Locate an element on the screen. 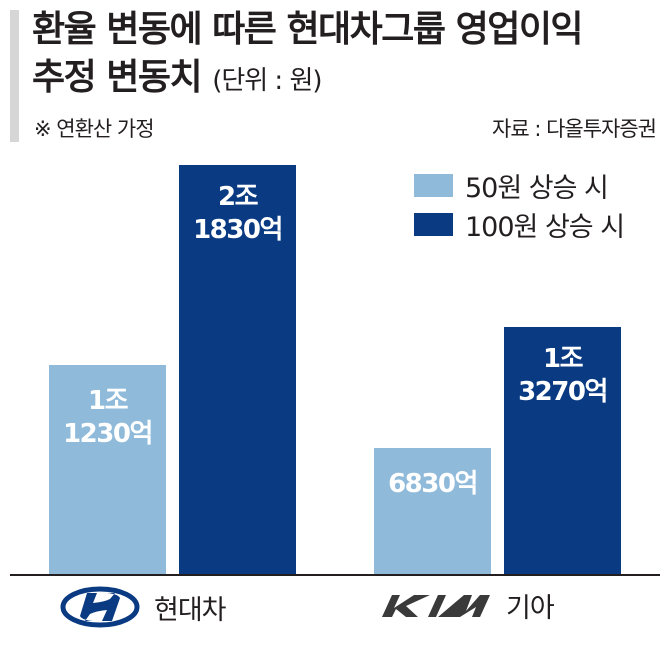  legend-label: 100원 상승 시 is located at coordinates (545, 227).